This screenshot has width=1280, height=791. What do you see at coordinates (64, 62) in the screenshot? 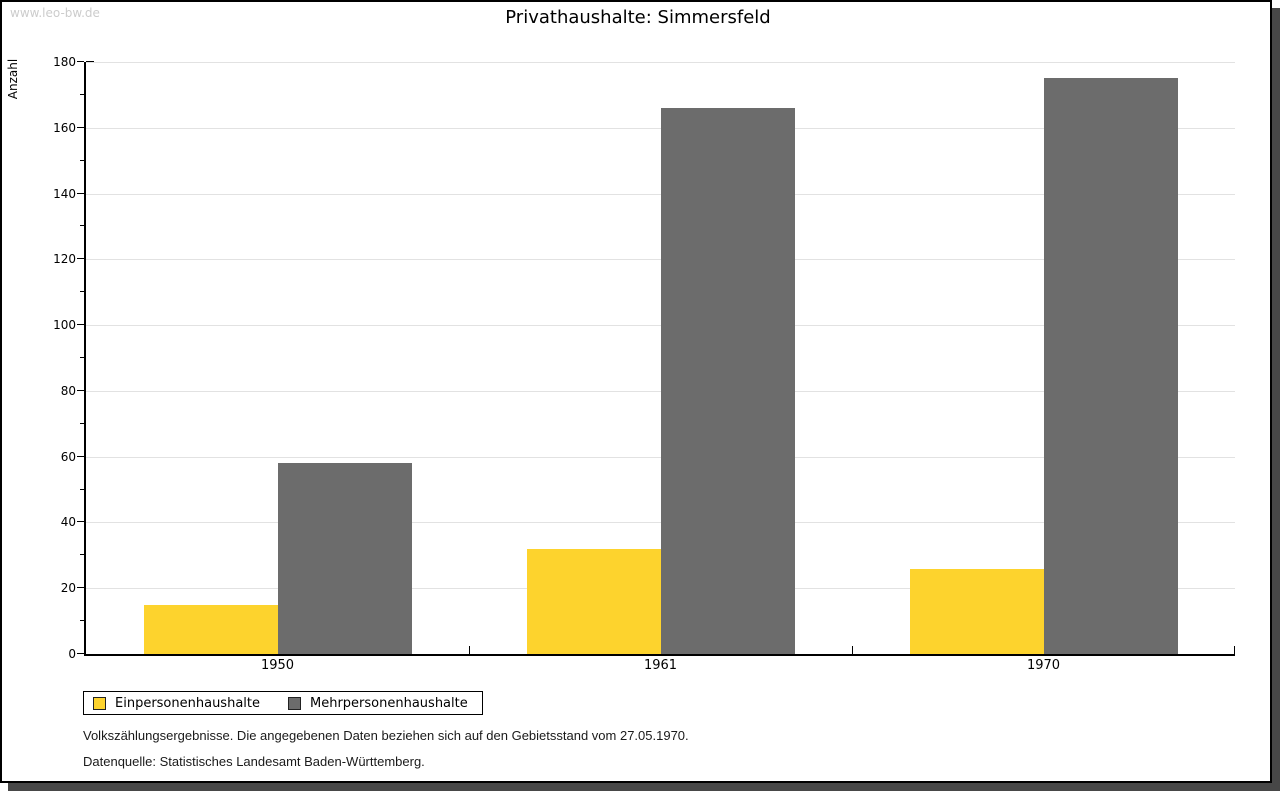
I see `y-tick-label-180: 180` at bounding box center [64, 62].